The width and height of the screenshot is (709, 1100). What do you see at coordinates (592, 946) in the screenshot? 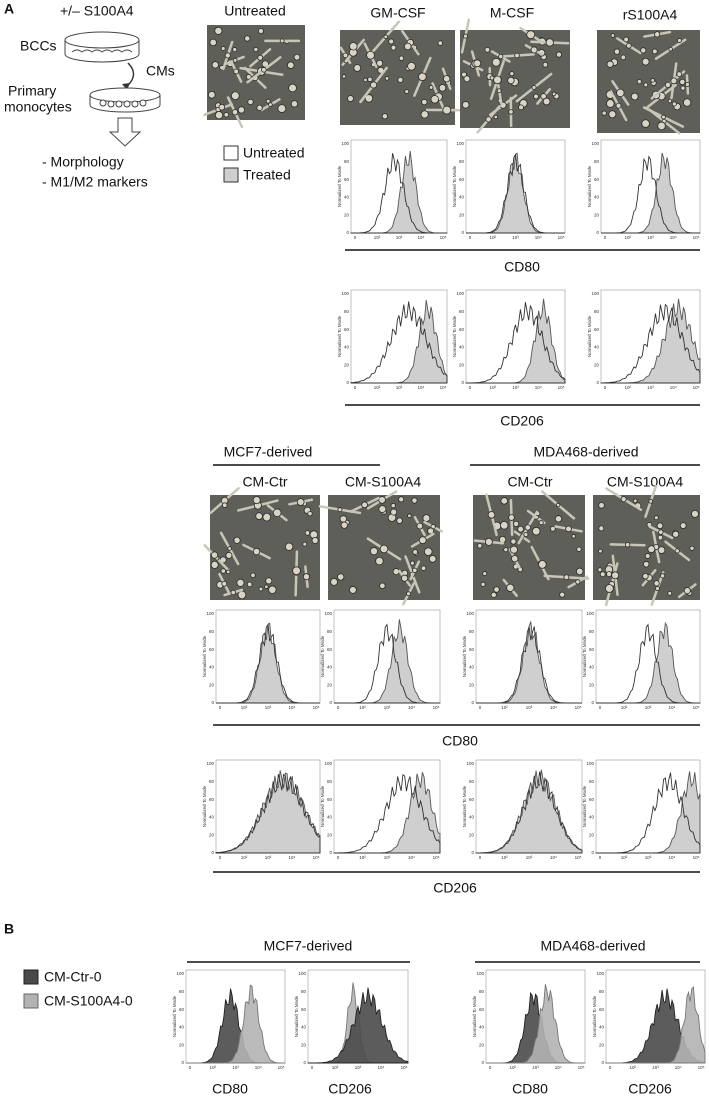
I see `group-title: MDA468-derived` at bounding box center [592, 946].